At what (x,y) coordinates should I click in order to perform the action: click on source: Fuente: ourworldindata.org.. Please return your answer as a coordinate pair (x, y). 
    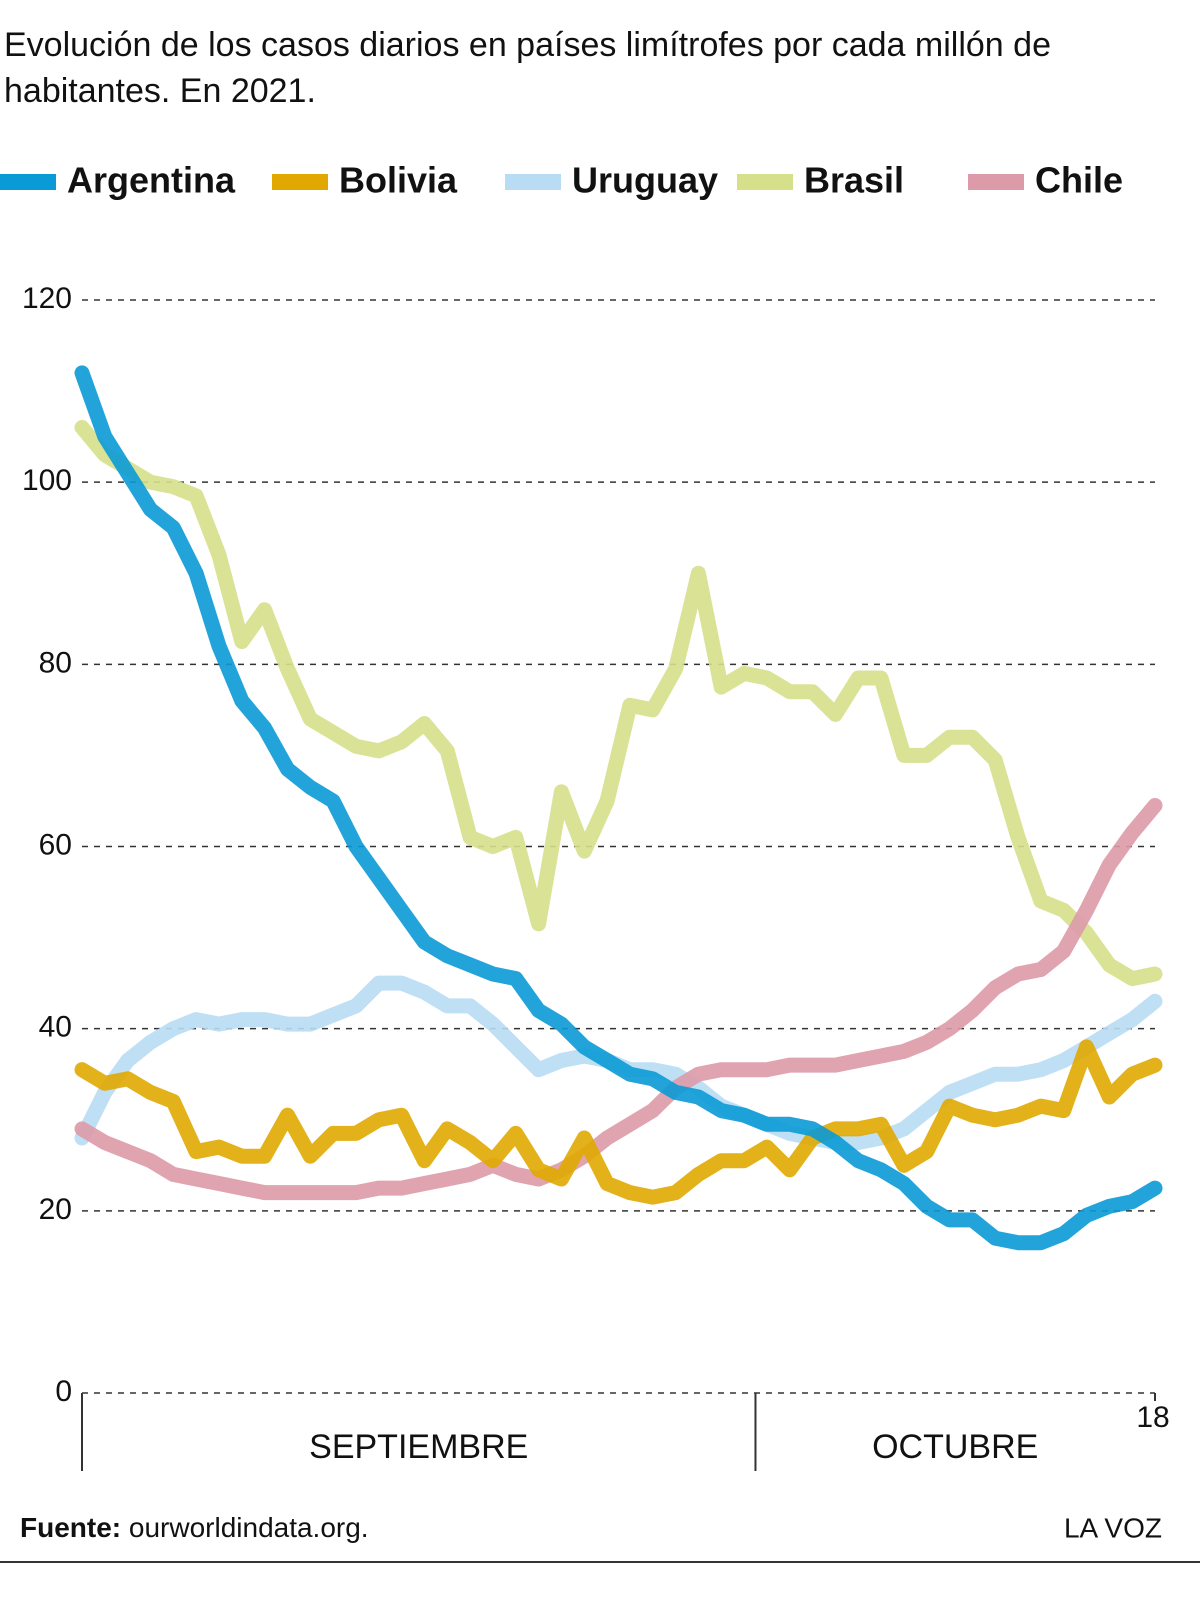
    Looking at the image, I should click on (194, 1527).